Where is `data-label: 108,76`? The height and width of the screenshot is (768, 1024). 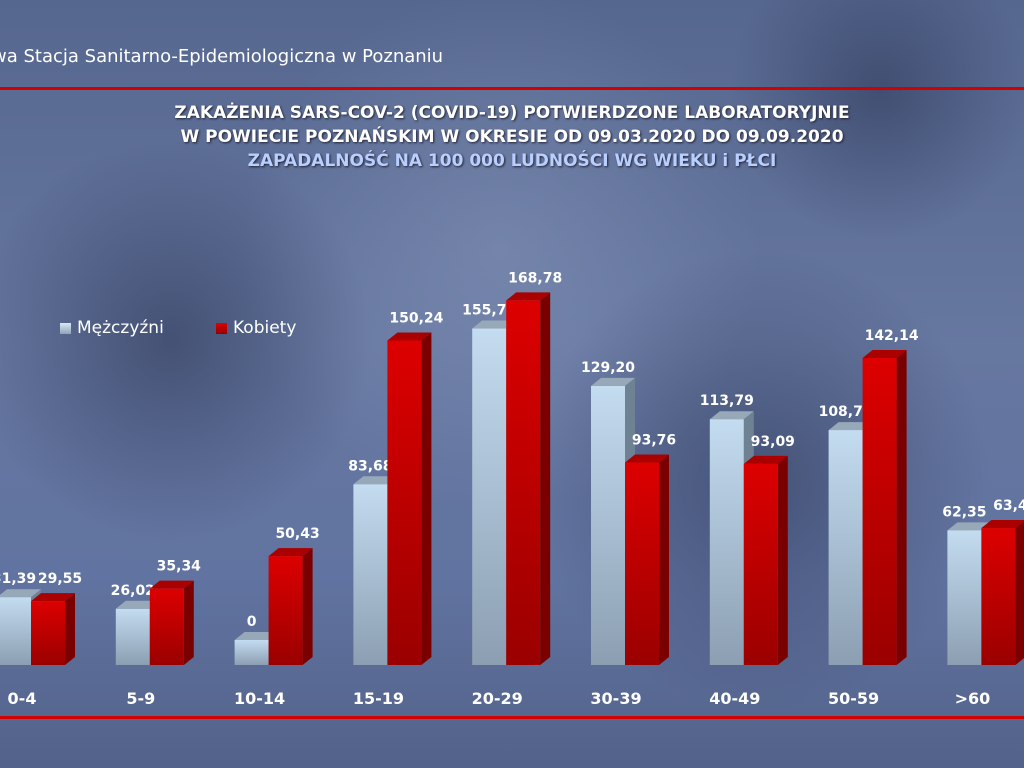 data-label: 108,76 is located at coordinates (846, 412).